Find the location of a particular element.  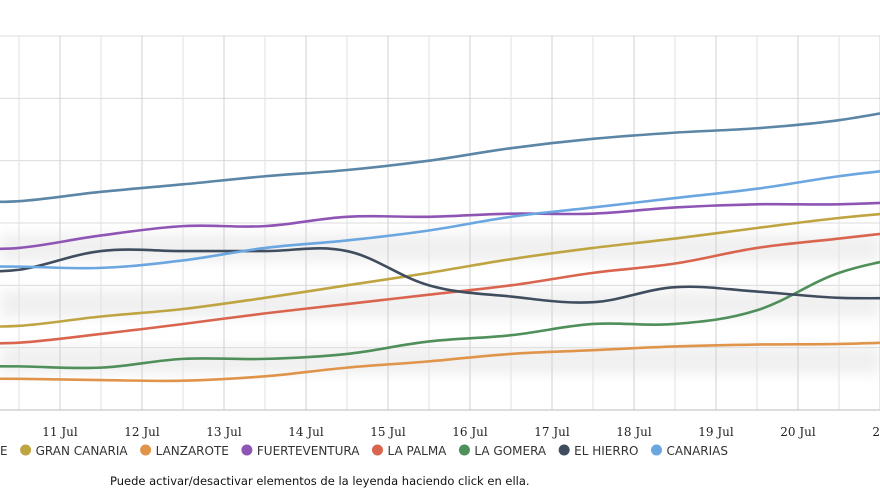

legend-item-canarias: CANARIAS is located at coordinates (689, 451).